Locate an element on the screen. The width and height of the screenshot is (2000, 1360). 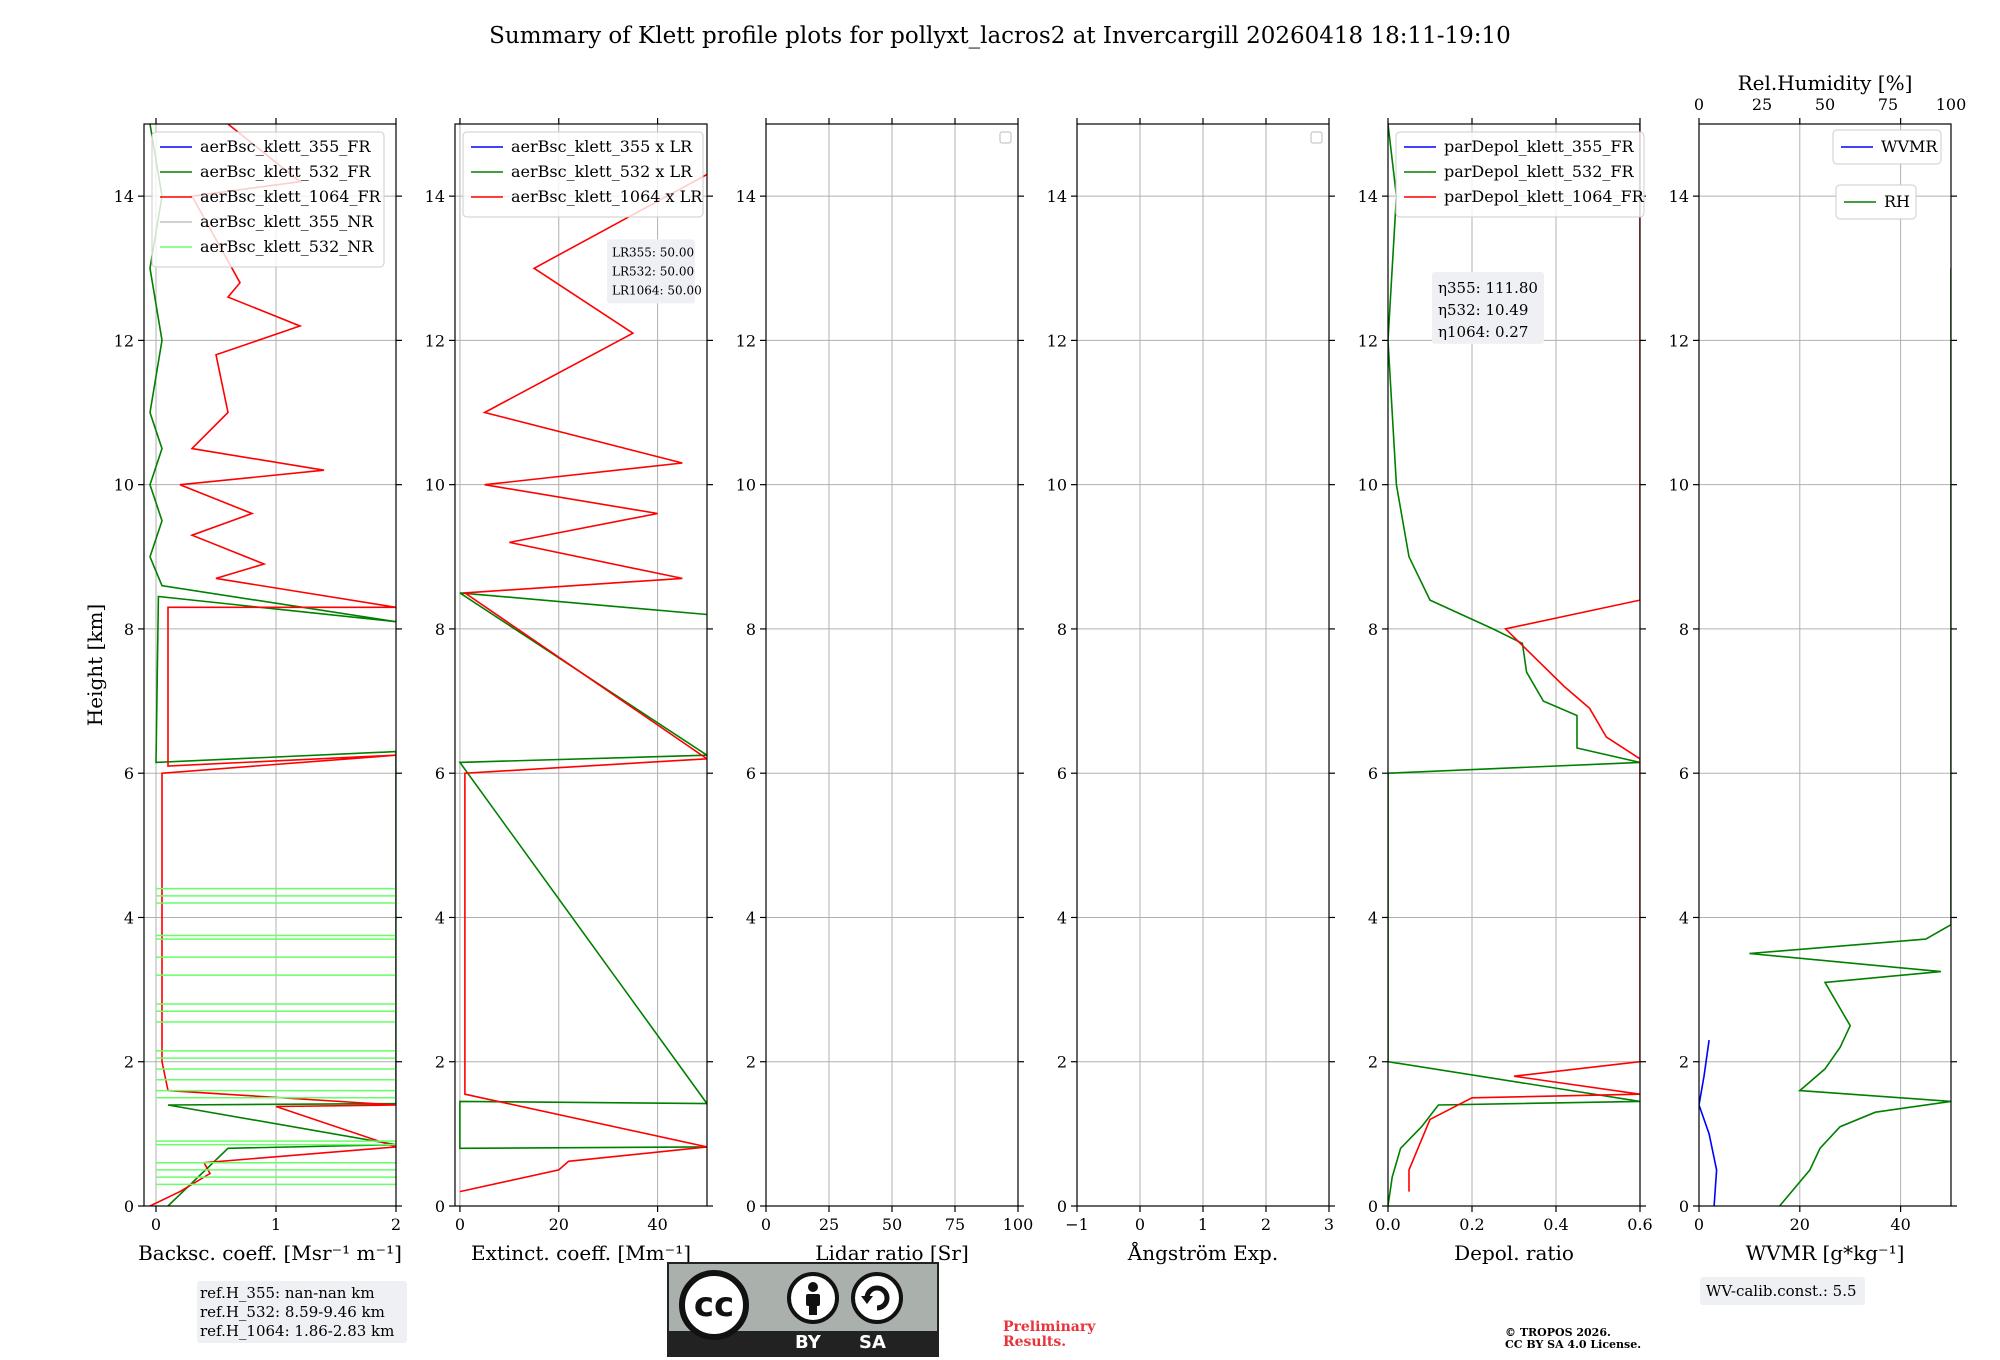
panel-lr: 0 2 4 6 8 10 12 14 0 25 50 75 100 Lidar ratio [Sr] is located at coordinates (885, 691).